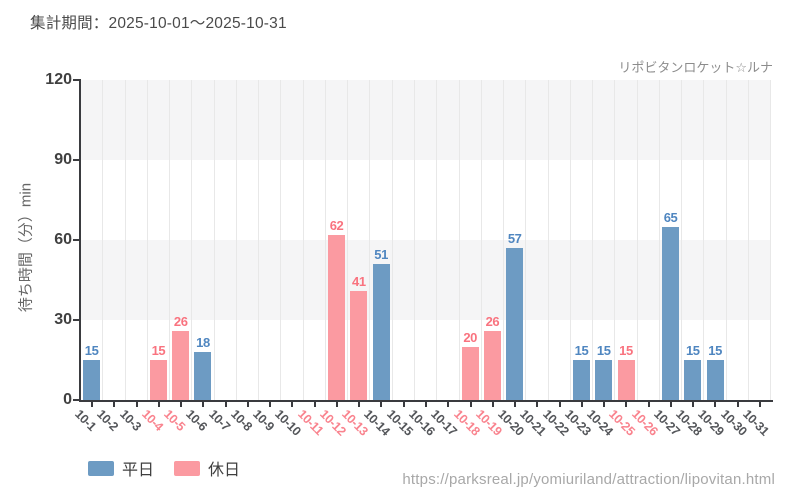 The height and width of the screenshot is (500, 800). Describe the element at coordinates (63, 319) in the screenshot. I see `y-tick-label: 30` at that location.